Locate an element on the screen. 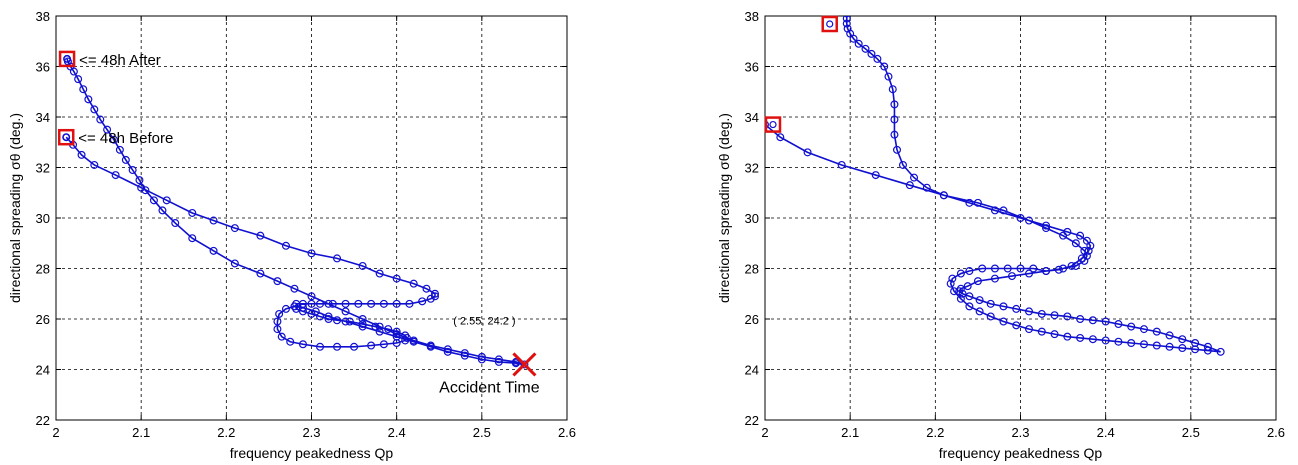 This screenshot has height=465, width=1298. accident-time-label: Accident Time is located at coordinates (489, 387).